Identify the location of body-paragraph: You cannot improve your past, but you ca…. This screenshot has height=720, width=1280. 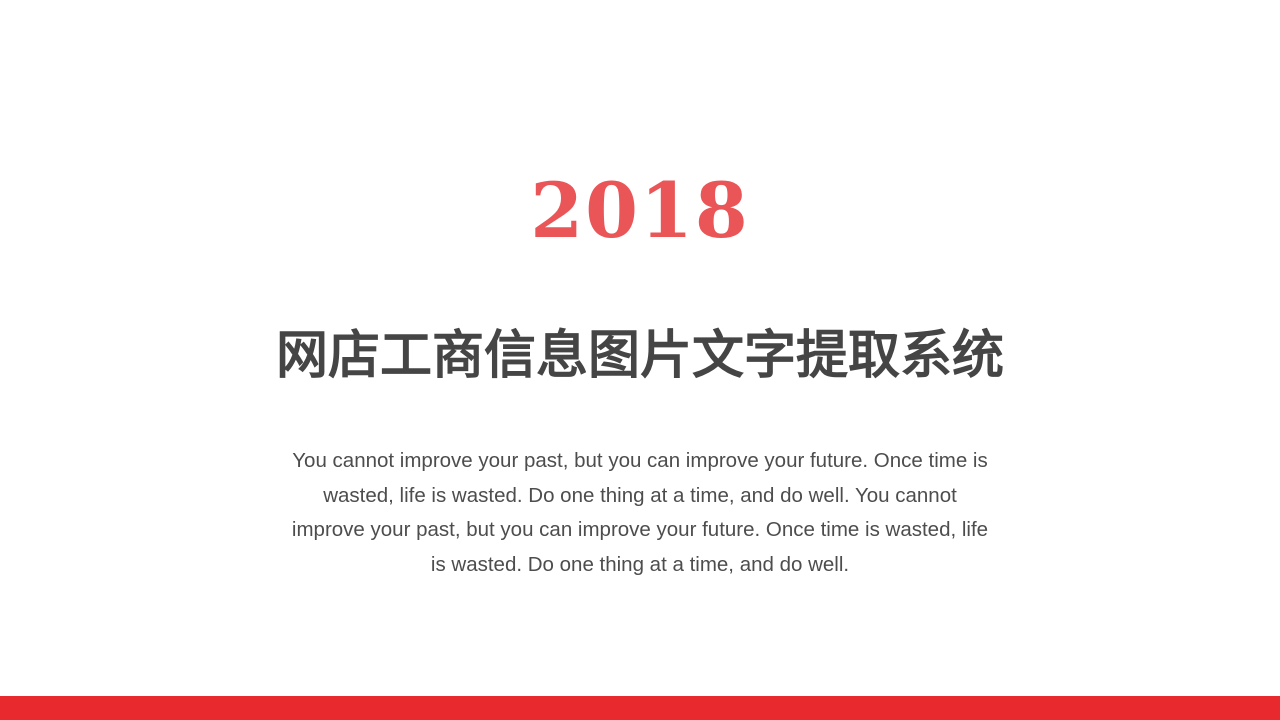
(640, 513).